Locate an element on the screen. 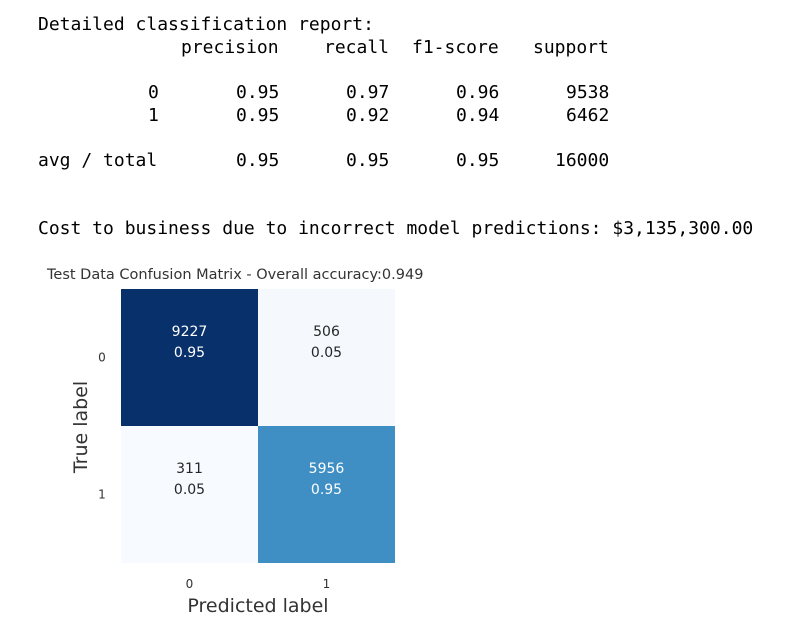 Image resolution: width=798 pixels, height=620 pixels. classification-report-header: precision recall f1-score support is located at coordinates (323, 93).